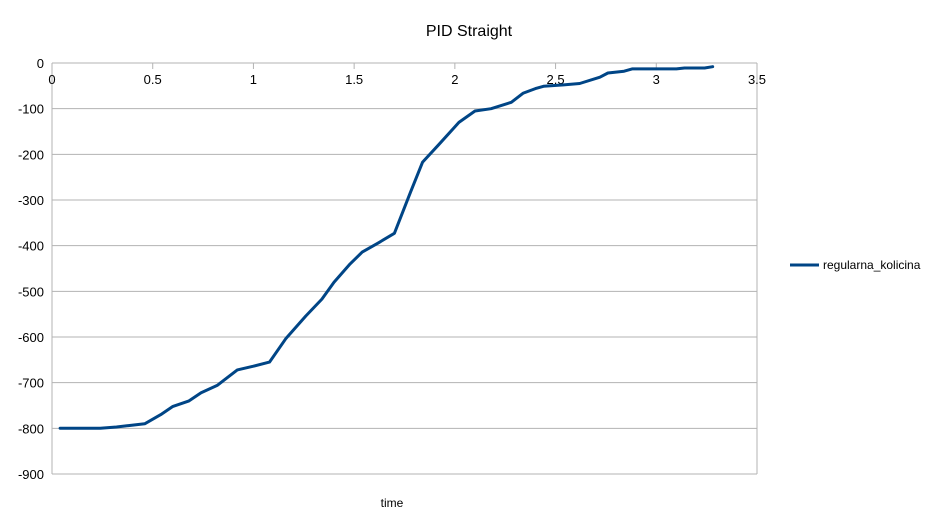 Image resolution: width=940 pixels, height=529 pixels. I want to click on y-tick-label: -800, so click(31, 428).